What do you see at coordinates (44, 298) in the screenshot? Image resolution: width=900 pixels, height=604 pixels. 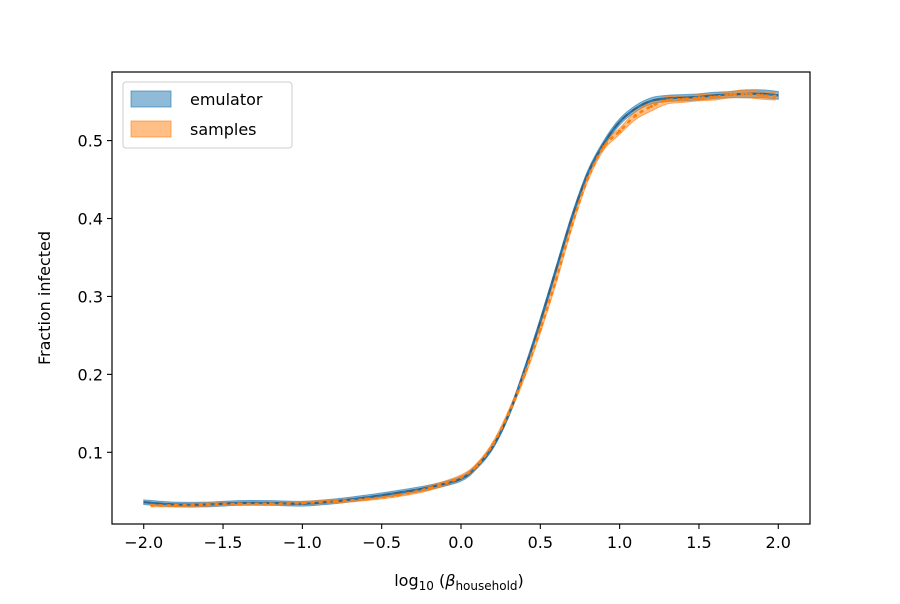 I see `y-axis-label: Fraction infected` at bounding box center [44, 298].